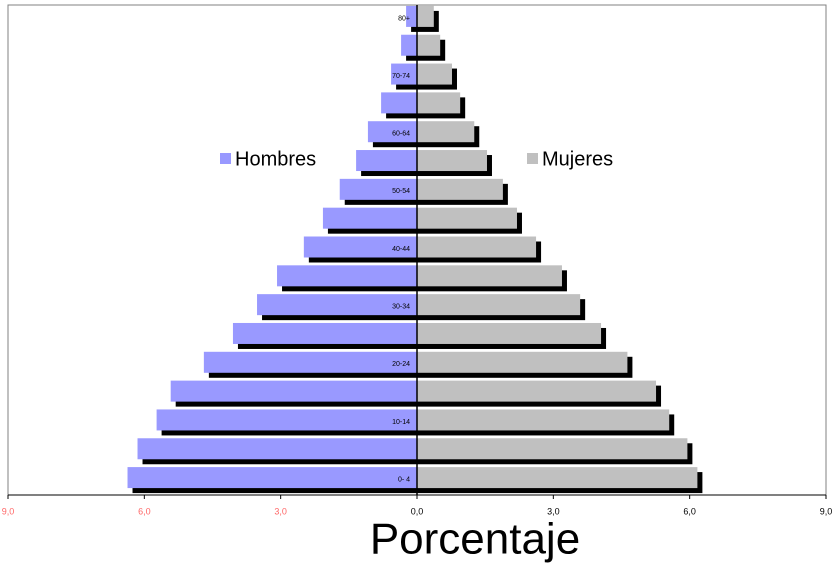 The height and width of the screenshot is (569, 836). What do you see at coordinates (401, 364) in the screenshot?
I see `category-label: 20-24` at bounding box center [401, 364].